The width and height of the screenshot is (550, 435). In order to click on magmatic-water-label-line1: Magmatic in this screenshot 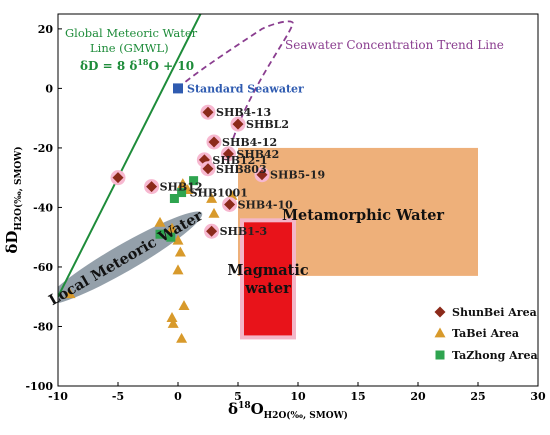, I will do `click(268, 270)`.